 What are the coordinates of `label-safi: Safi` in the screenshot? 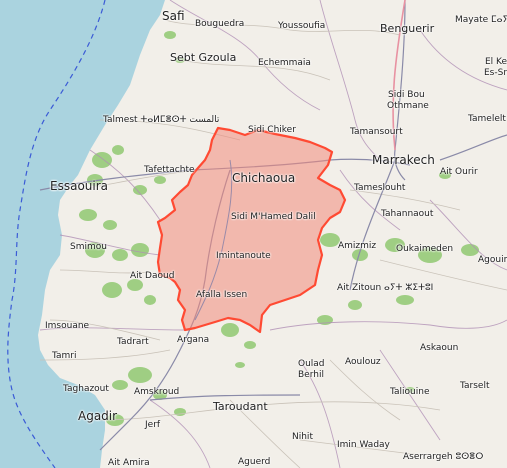 It's located at (173, 16).